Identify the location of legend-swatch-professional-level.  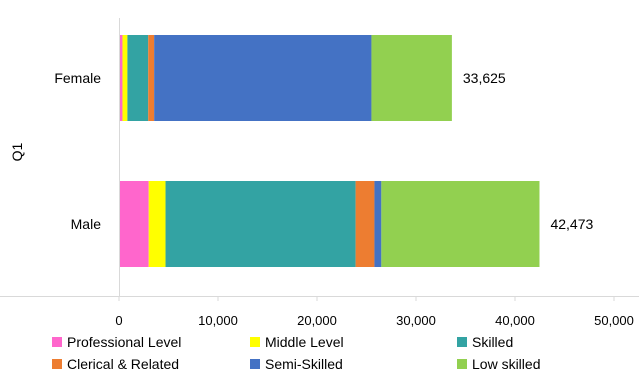
(57, 342).